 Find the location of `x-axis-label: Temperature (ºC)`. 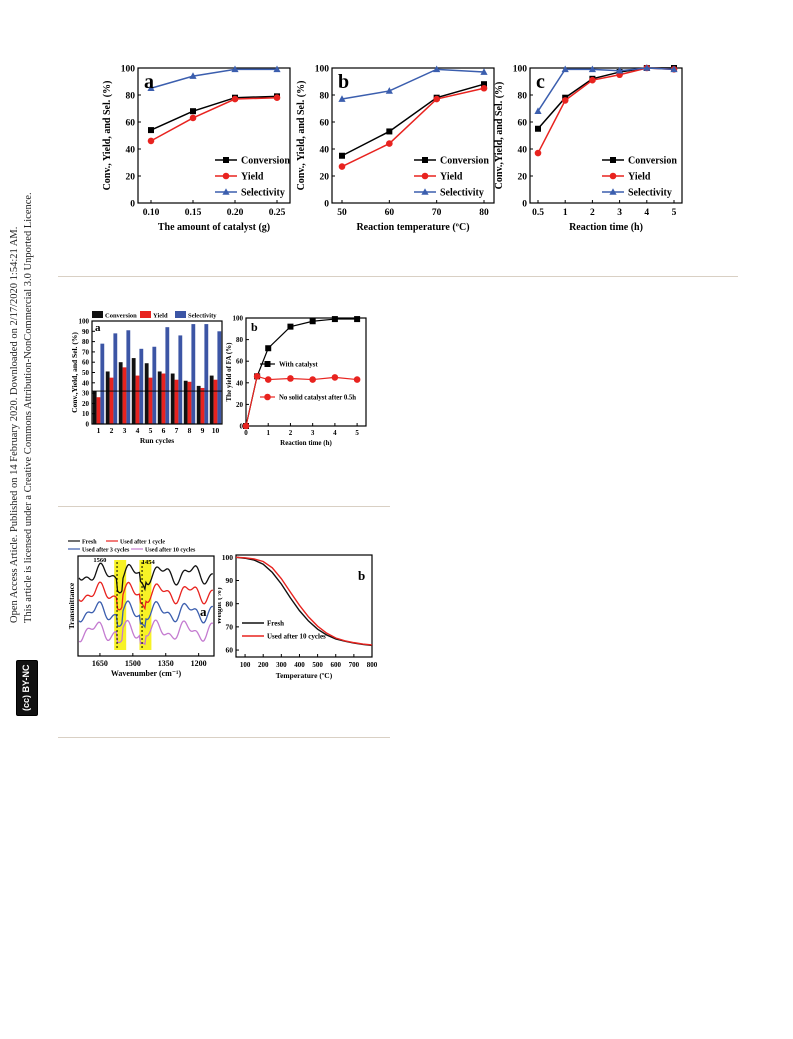

x-axis-label: Temperature (ºC) is located at coordinates (304, 675).